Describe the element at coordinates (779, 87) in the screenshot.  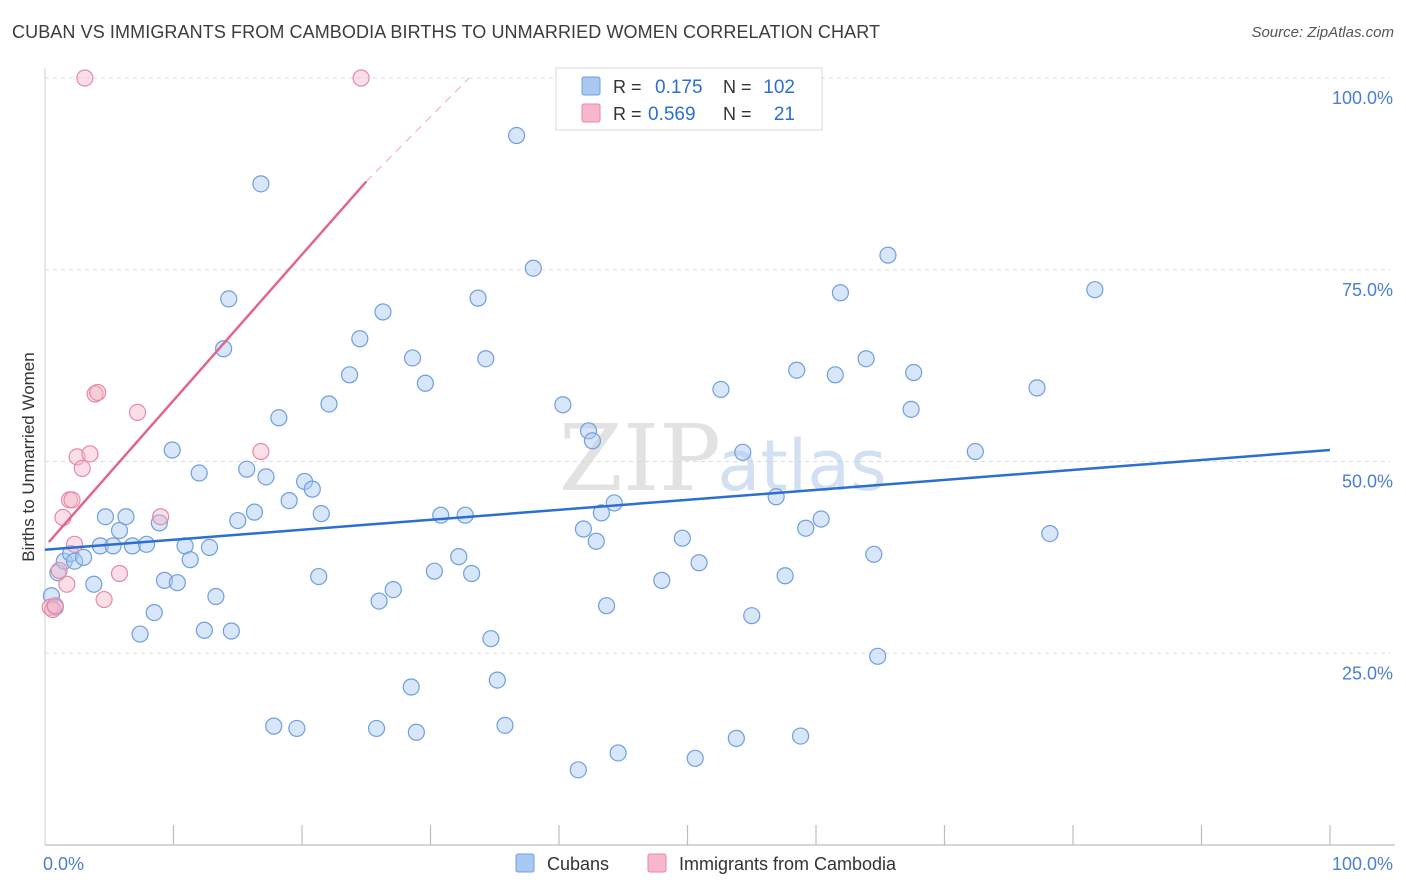
I see `legend-n-value: 102` at that location.